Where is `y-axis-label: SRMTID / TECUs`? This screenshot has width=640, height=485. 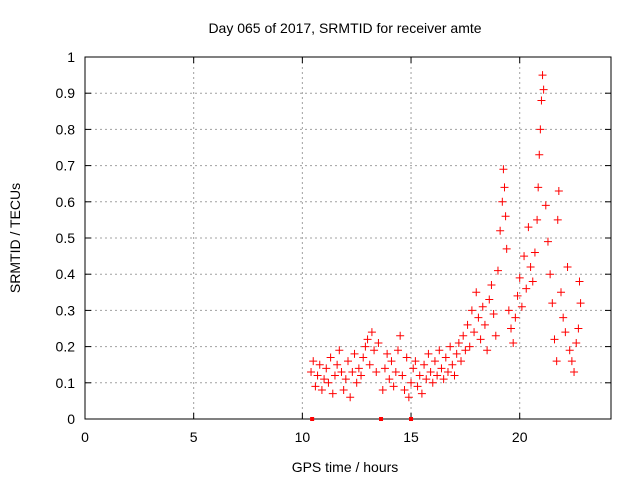 y-axis-label: SRMTID / TECUs is located at coordinates (15, 238).